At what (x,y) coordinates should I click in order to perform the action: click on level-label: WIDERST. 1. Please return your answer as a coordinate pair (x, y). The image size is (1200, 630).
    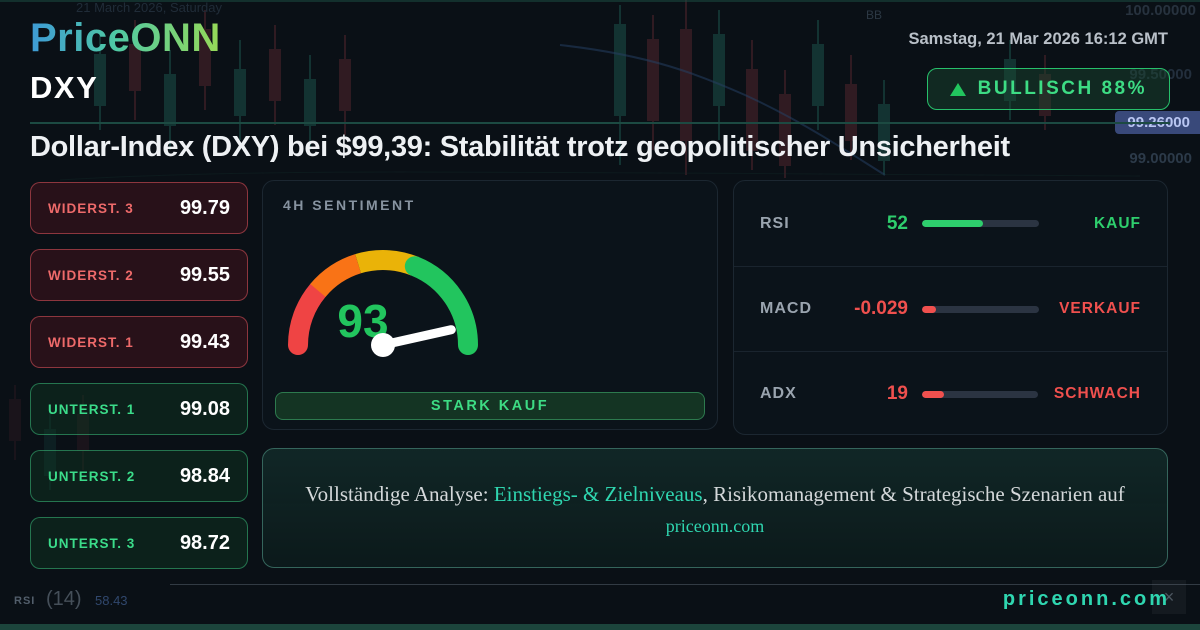
    Looking at the image, I should click on (91, 342).